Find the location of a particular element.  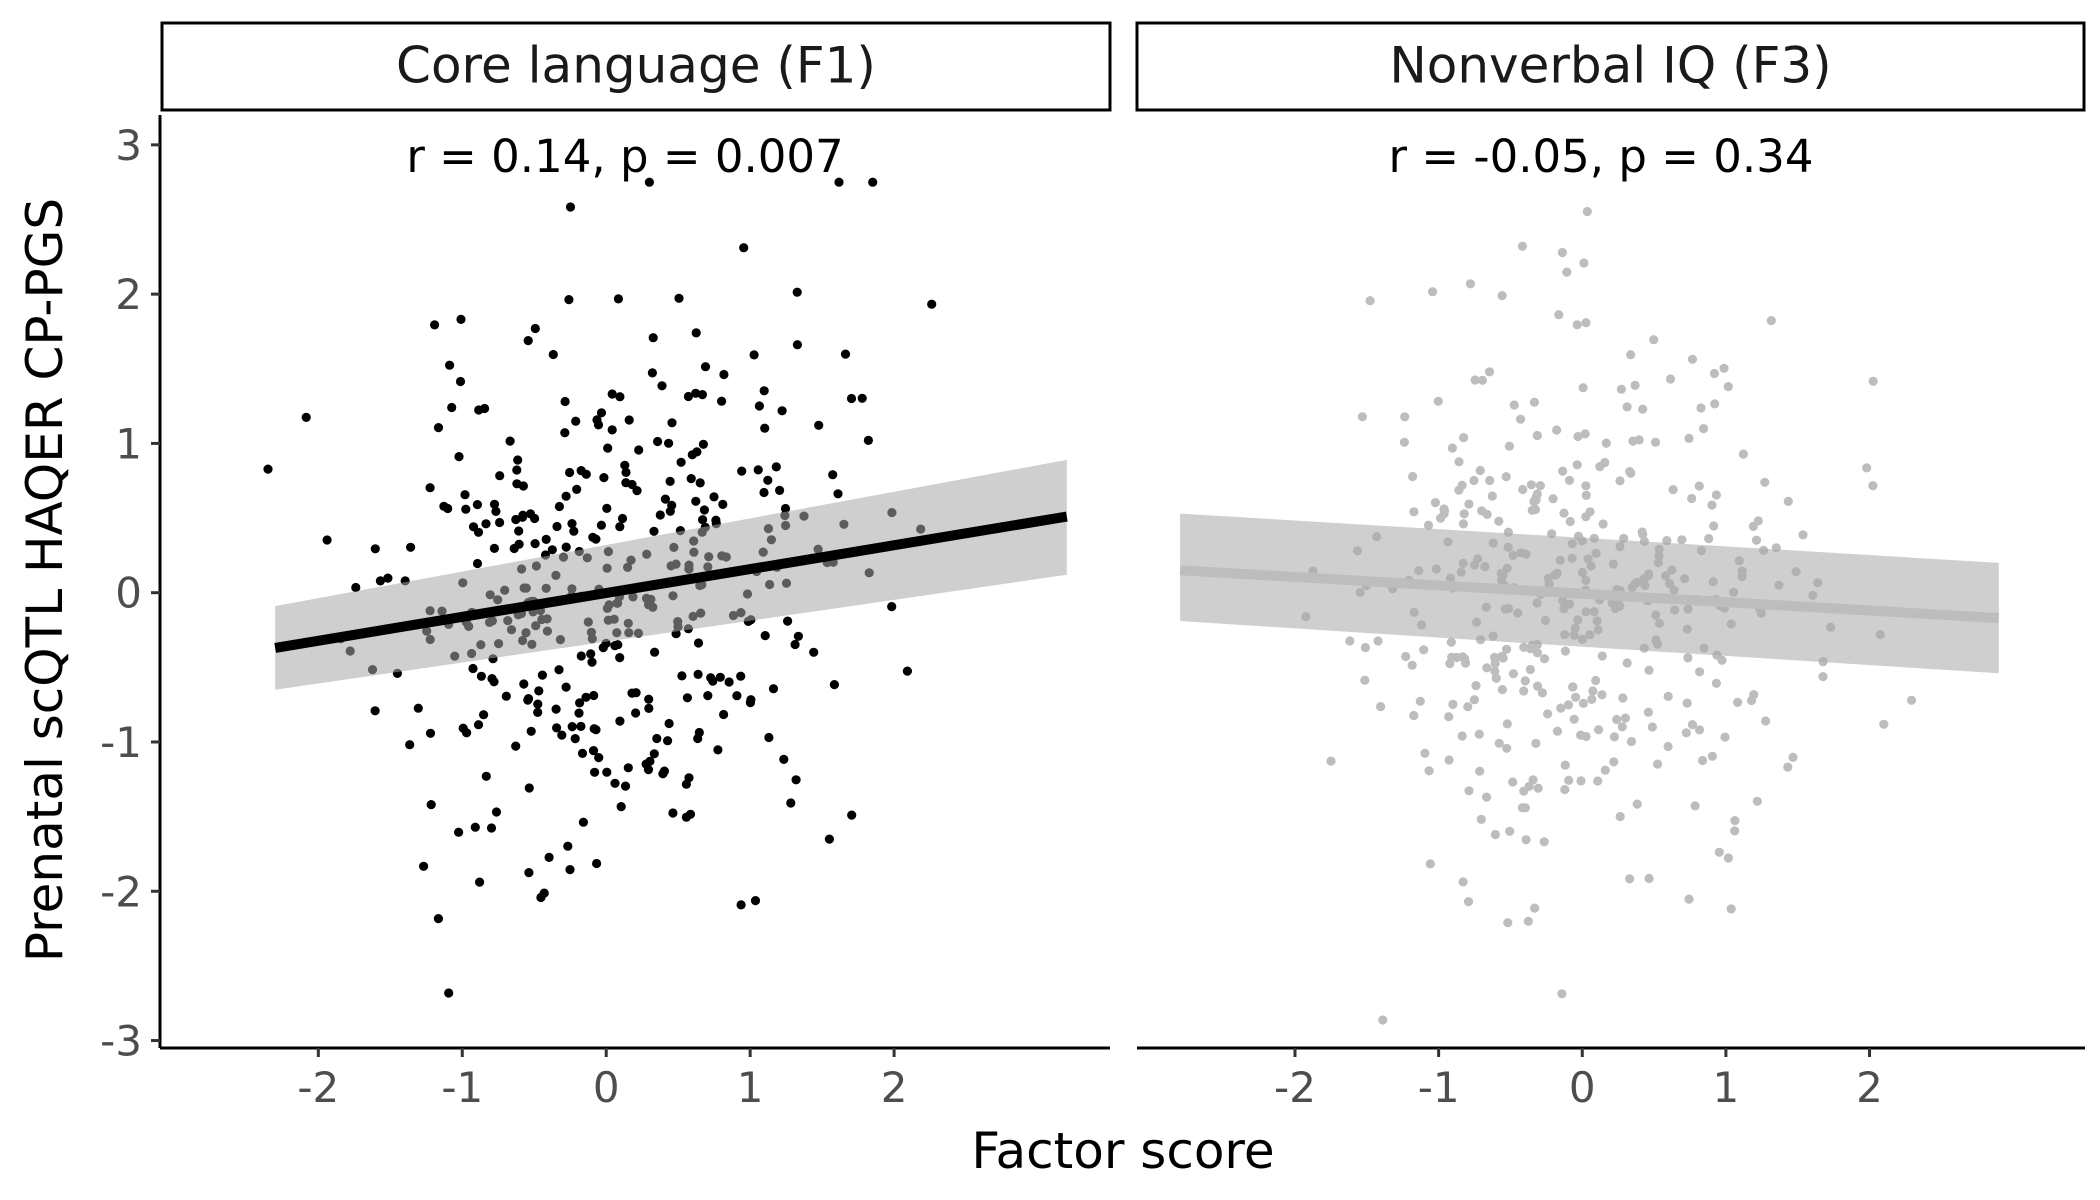

y-tick-label: -2 is located at coordinates (121, 891).